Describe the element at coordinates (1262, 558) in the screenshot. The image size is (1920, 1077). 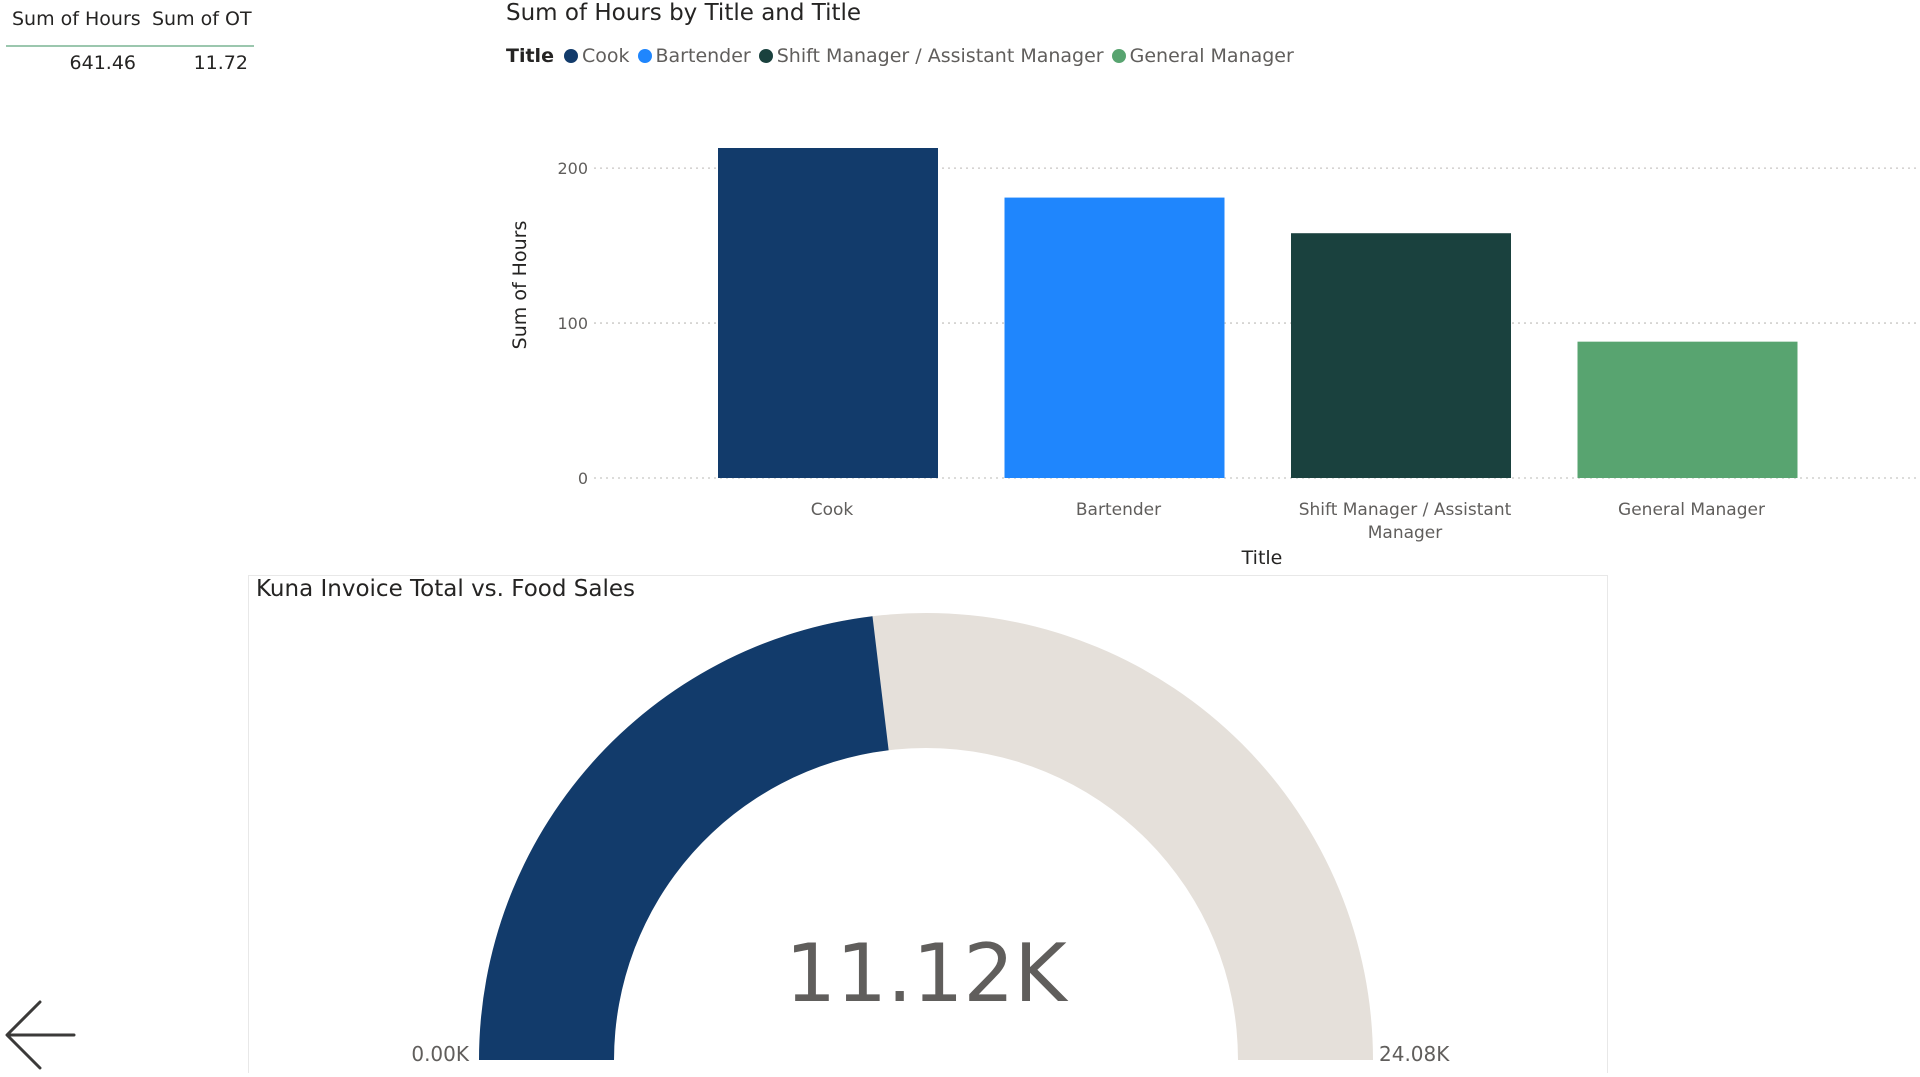
I see `x-axis-title: Title` at that location.